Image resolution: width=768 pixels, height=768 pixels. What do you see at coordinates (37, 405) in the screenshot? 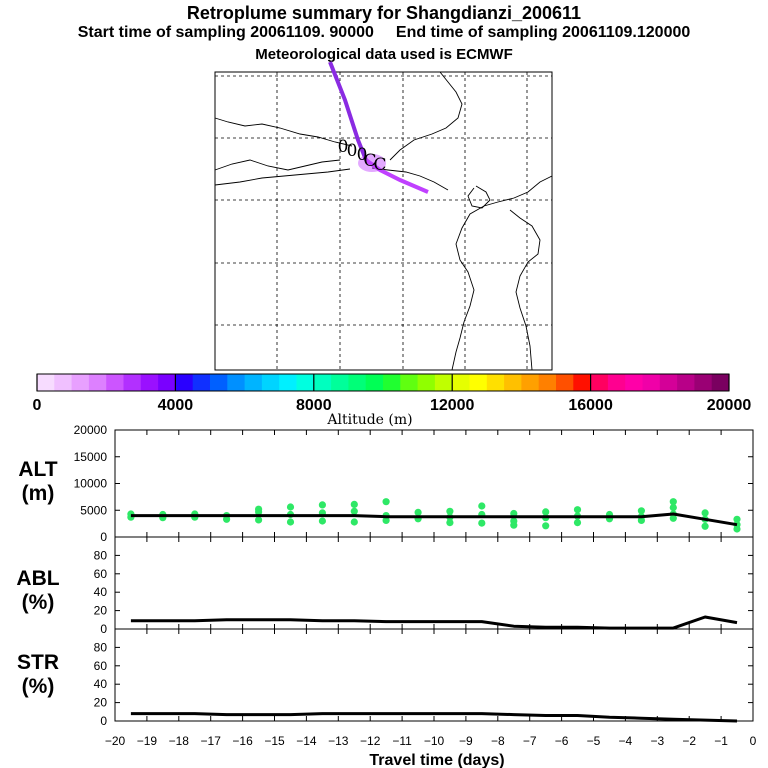
I see `colorbar-tick-label: 0` at bounding box center [37, 405].